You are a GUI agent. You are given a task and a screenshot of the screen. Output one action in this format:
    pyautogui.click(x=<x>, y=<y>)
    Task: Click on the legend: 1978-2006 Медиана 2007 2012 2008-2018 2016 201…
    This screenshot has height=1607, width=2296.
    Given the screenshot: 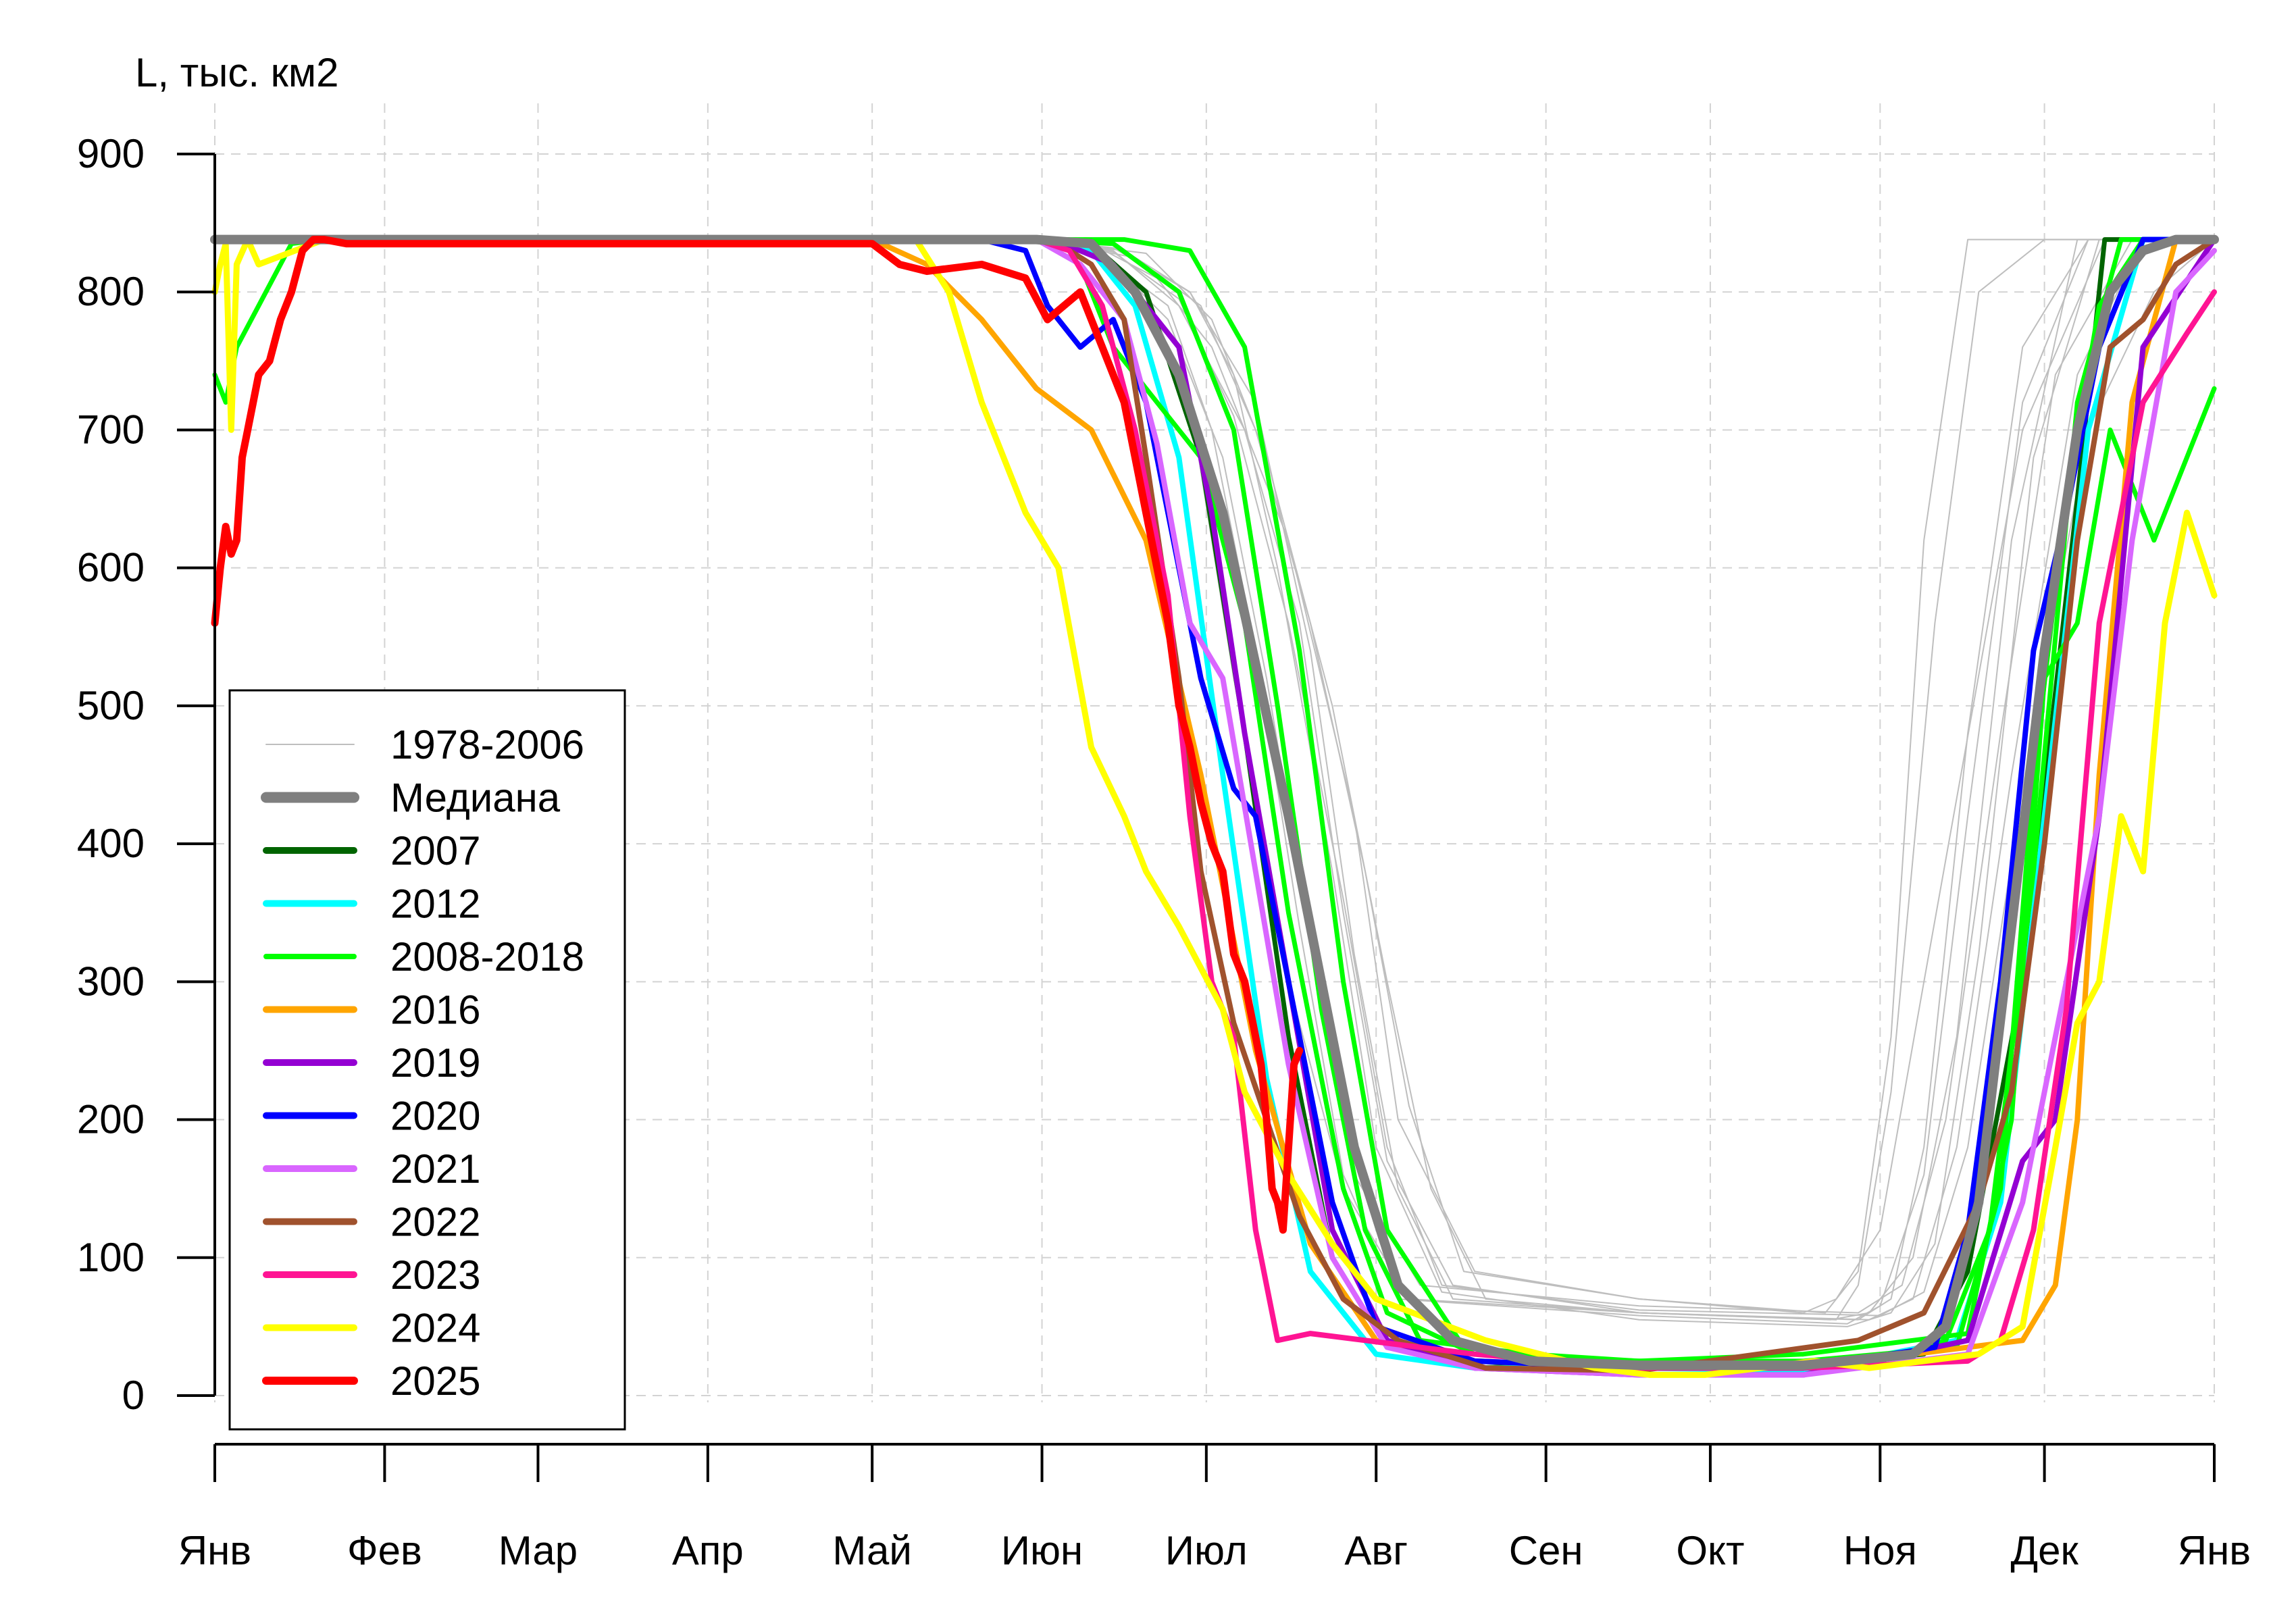 What is the action you would take?
    pyautogui.click(x=427, y=1060)
    